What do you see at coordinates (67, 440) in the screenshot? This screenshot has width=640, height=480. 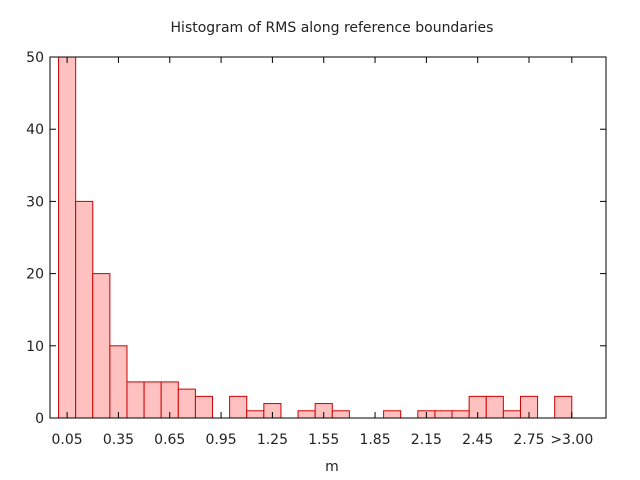 I see `x-tick-label: 0.05` at bounding box center [67, 440].